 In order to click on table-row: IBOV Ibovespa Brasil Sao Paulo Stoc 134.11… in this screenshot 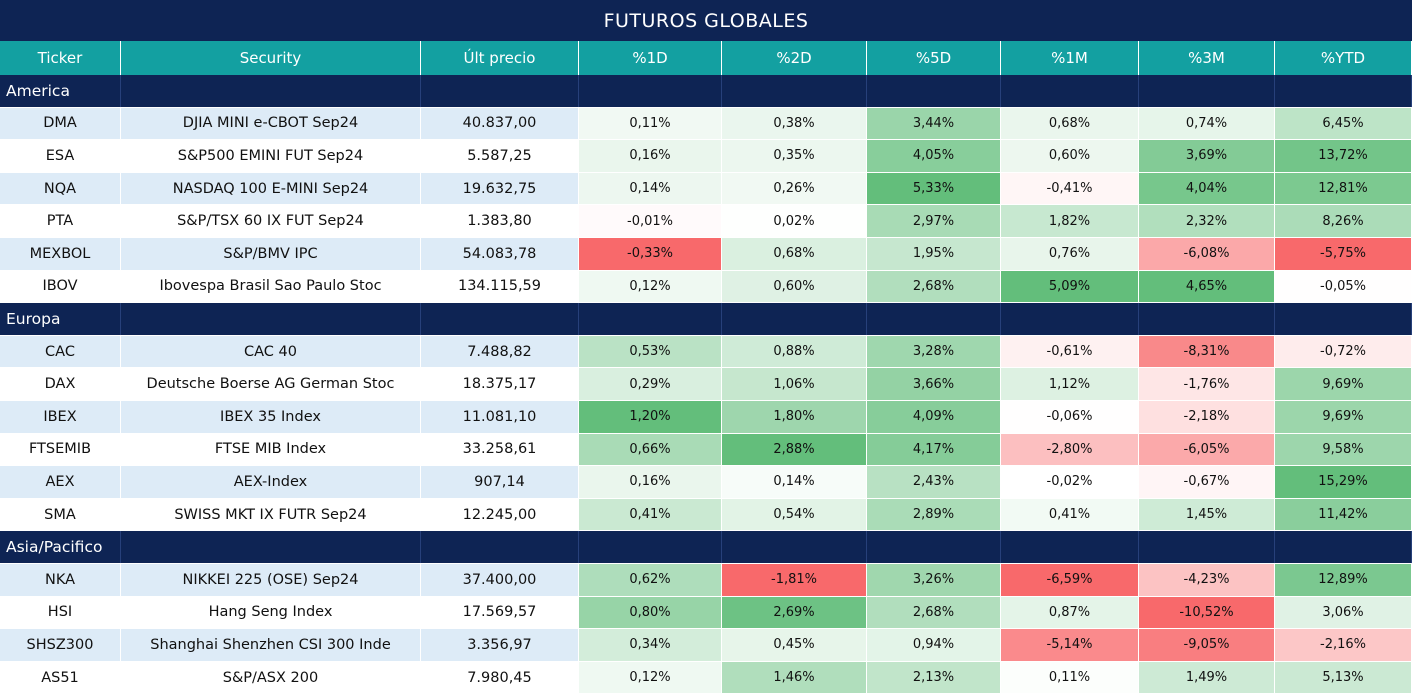, I will do `click(706, 287)`.